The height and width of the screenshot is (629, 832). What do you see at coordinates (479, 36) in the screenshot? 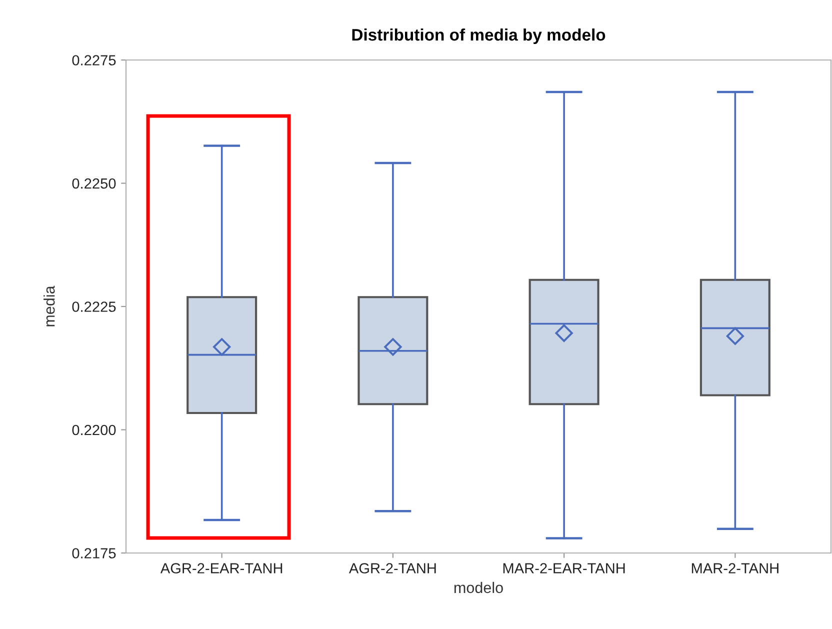
I see `chart-title: Distribution of media by modelo` at bounding box center [479, 36].